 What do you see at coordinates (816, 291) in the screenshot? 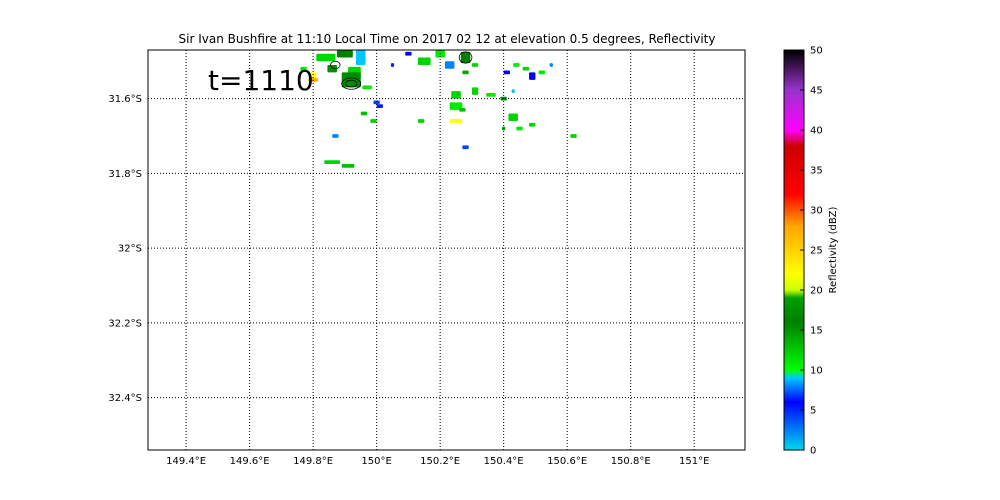
I see `colorbar-tick-label: 20` at bounding box center [816, 291].